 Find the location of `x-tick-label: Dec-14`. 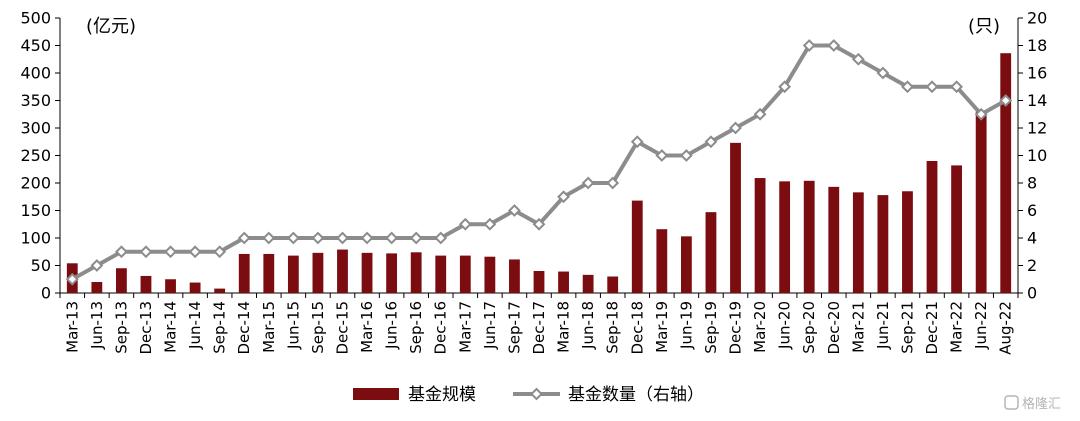

x-tick-label: Dec-14 is located at coordinates (244, 328).